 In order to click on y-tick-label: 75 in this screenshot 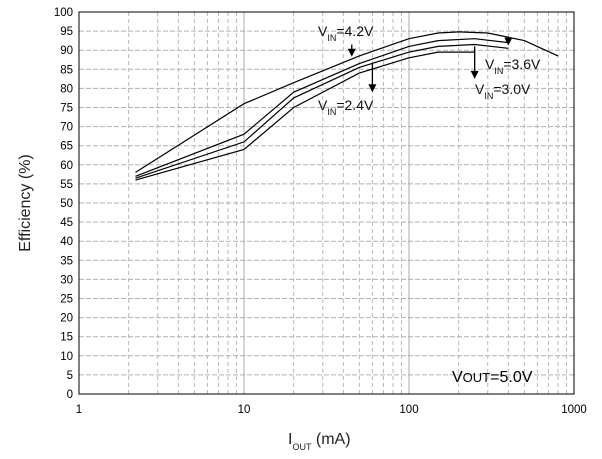, I will do `click(66, 109)`.